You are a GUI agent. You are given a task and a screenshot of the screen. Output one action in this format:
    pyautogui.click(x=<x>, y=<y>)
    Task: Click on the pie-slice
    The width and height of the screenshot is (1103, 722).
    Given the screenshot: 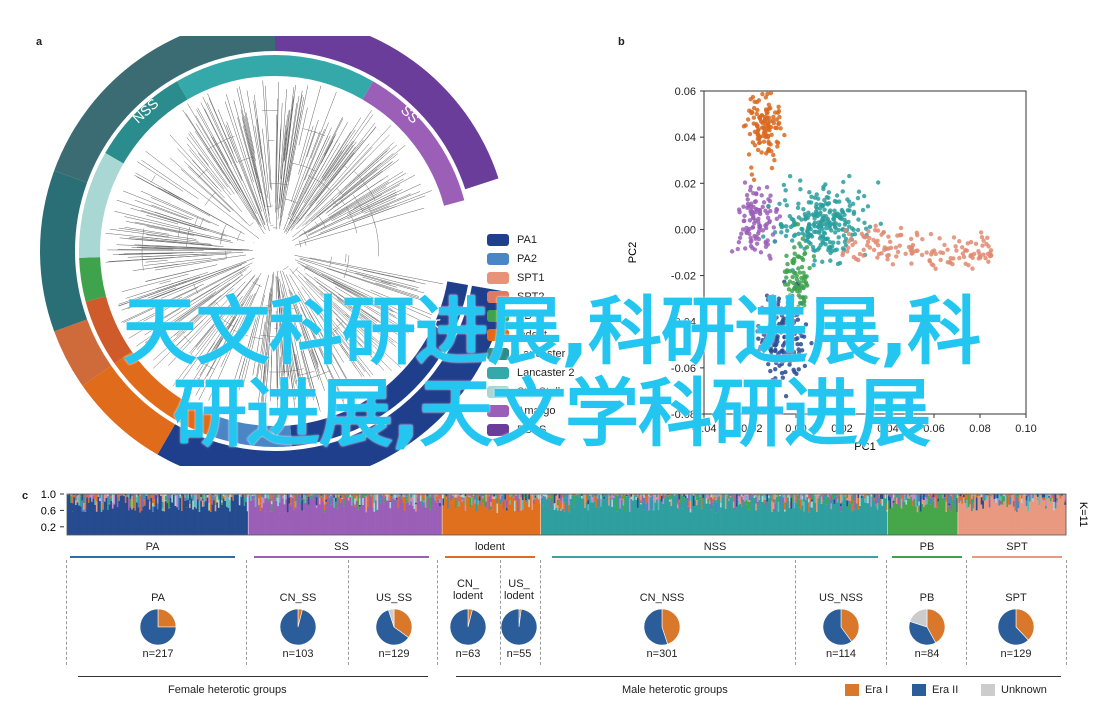 What is the action you would take?
    pyautogui.click(x=655, y=627)
    